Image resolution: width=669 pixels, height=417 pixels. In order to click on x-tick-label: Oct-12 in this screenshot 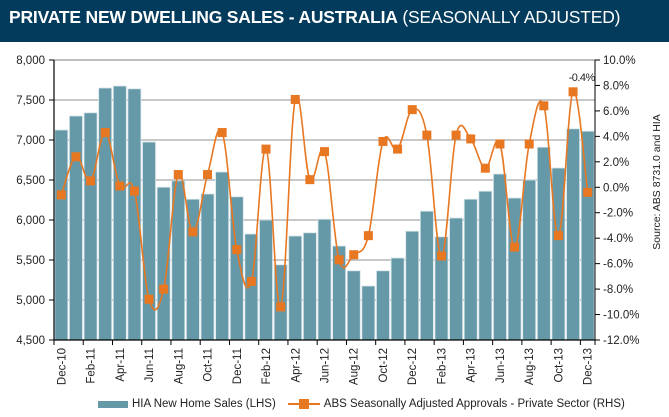, I will do `click(384, 365)`.